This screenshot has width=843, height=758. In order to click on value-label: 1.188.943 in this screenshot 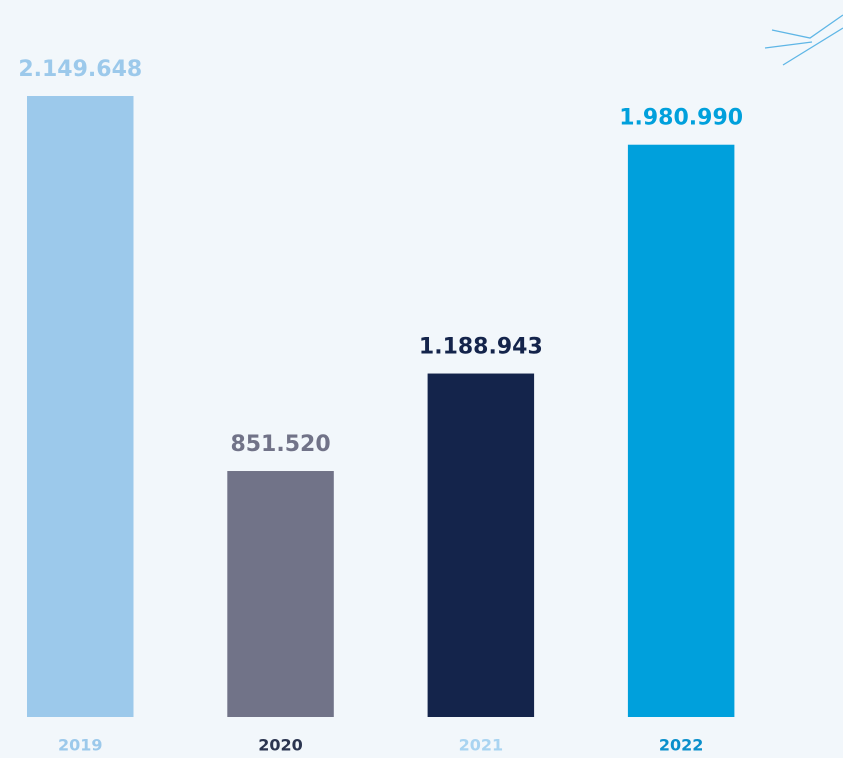, I will do `click(481, 347)`.